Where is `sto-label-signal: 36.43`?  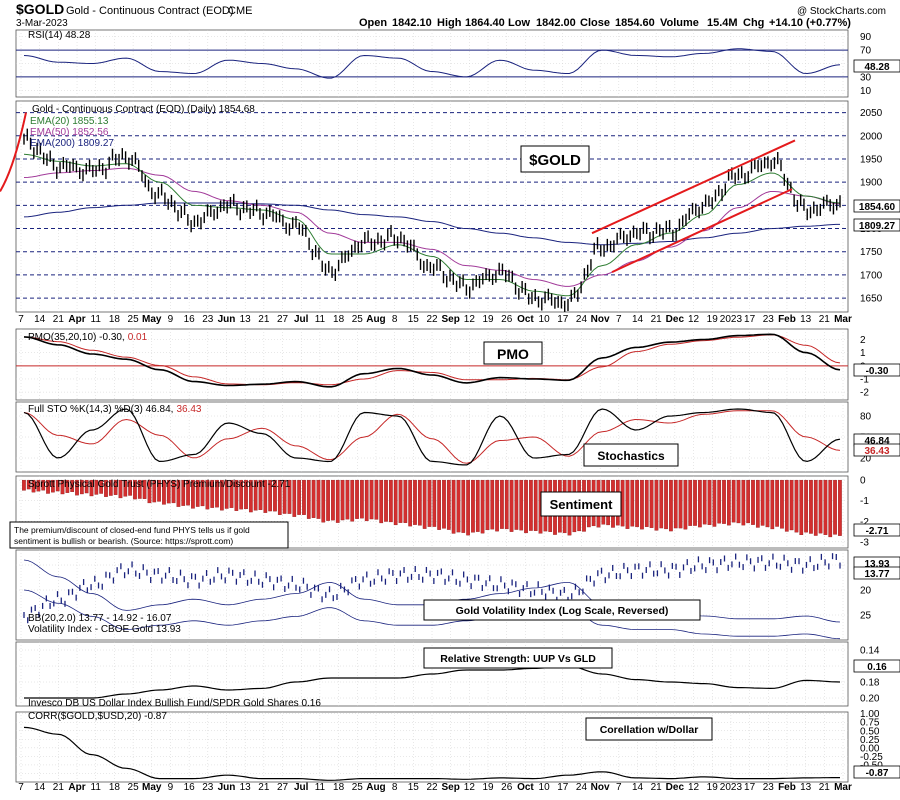
sto-label-signal: 36.43 is located at coordinates (188, 409).